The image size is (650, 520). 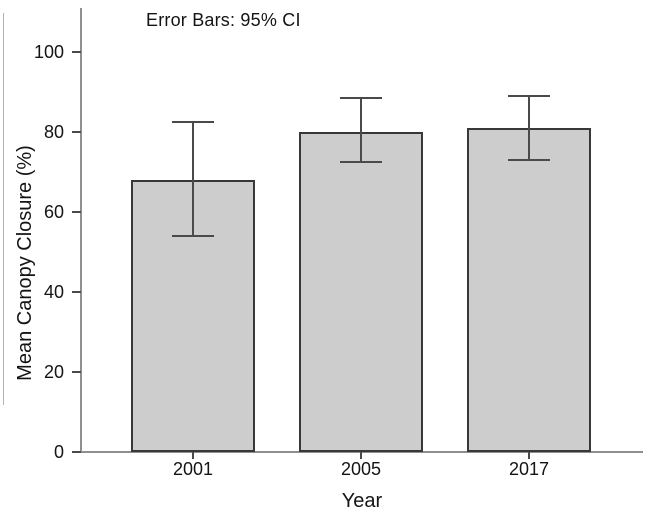 I want to click on error-bar-lower-cap-2017, so click(x=529, y=160).